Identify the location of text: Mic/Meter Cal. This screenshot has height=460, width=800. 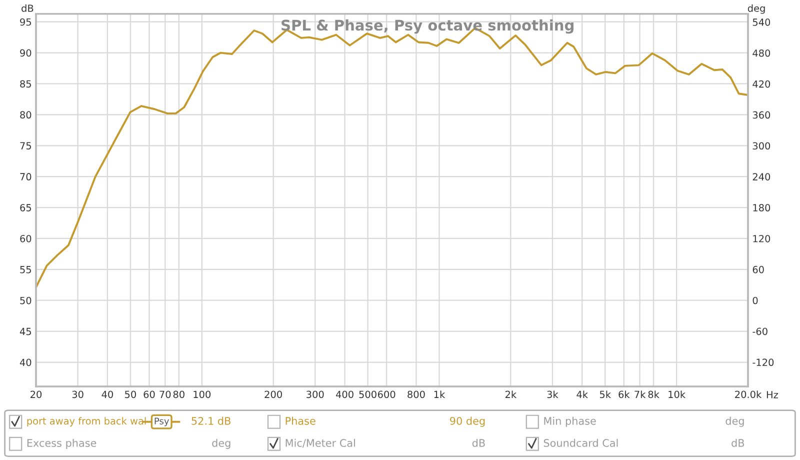
(320, 443).